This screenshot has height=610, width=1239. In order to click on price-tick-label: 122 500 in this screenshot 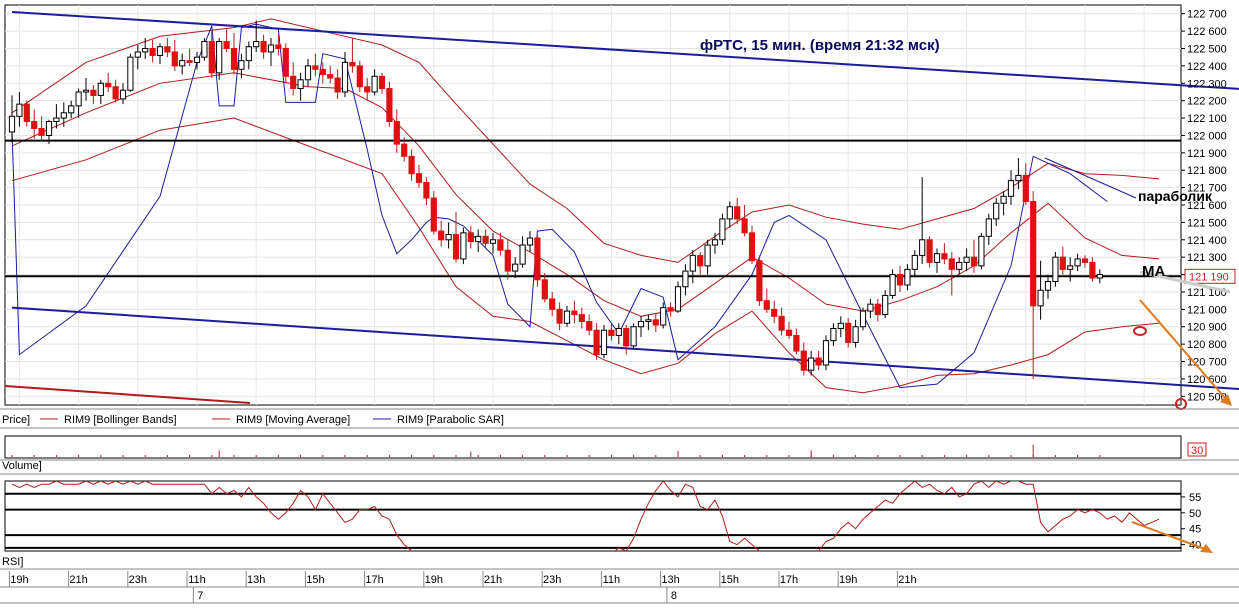, I will do `click(1207, 49)`.